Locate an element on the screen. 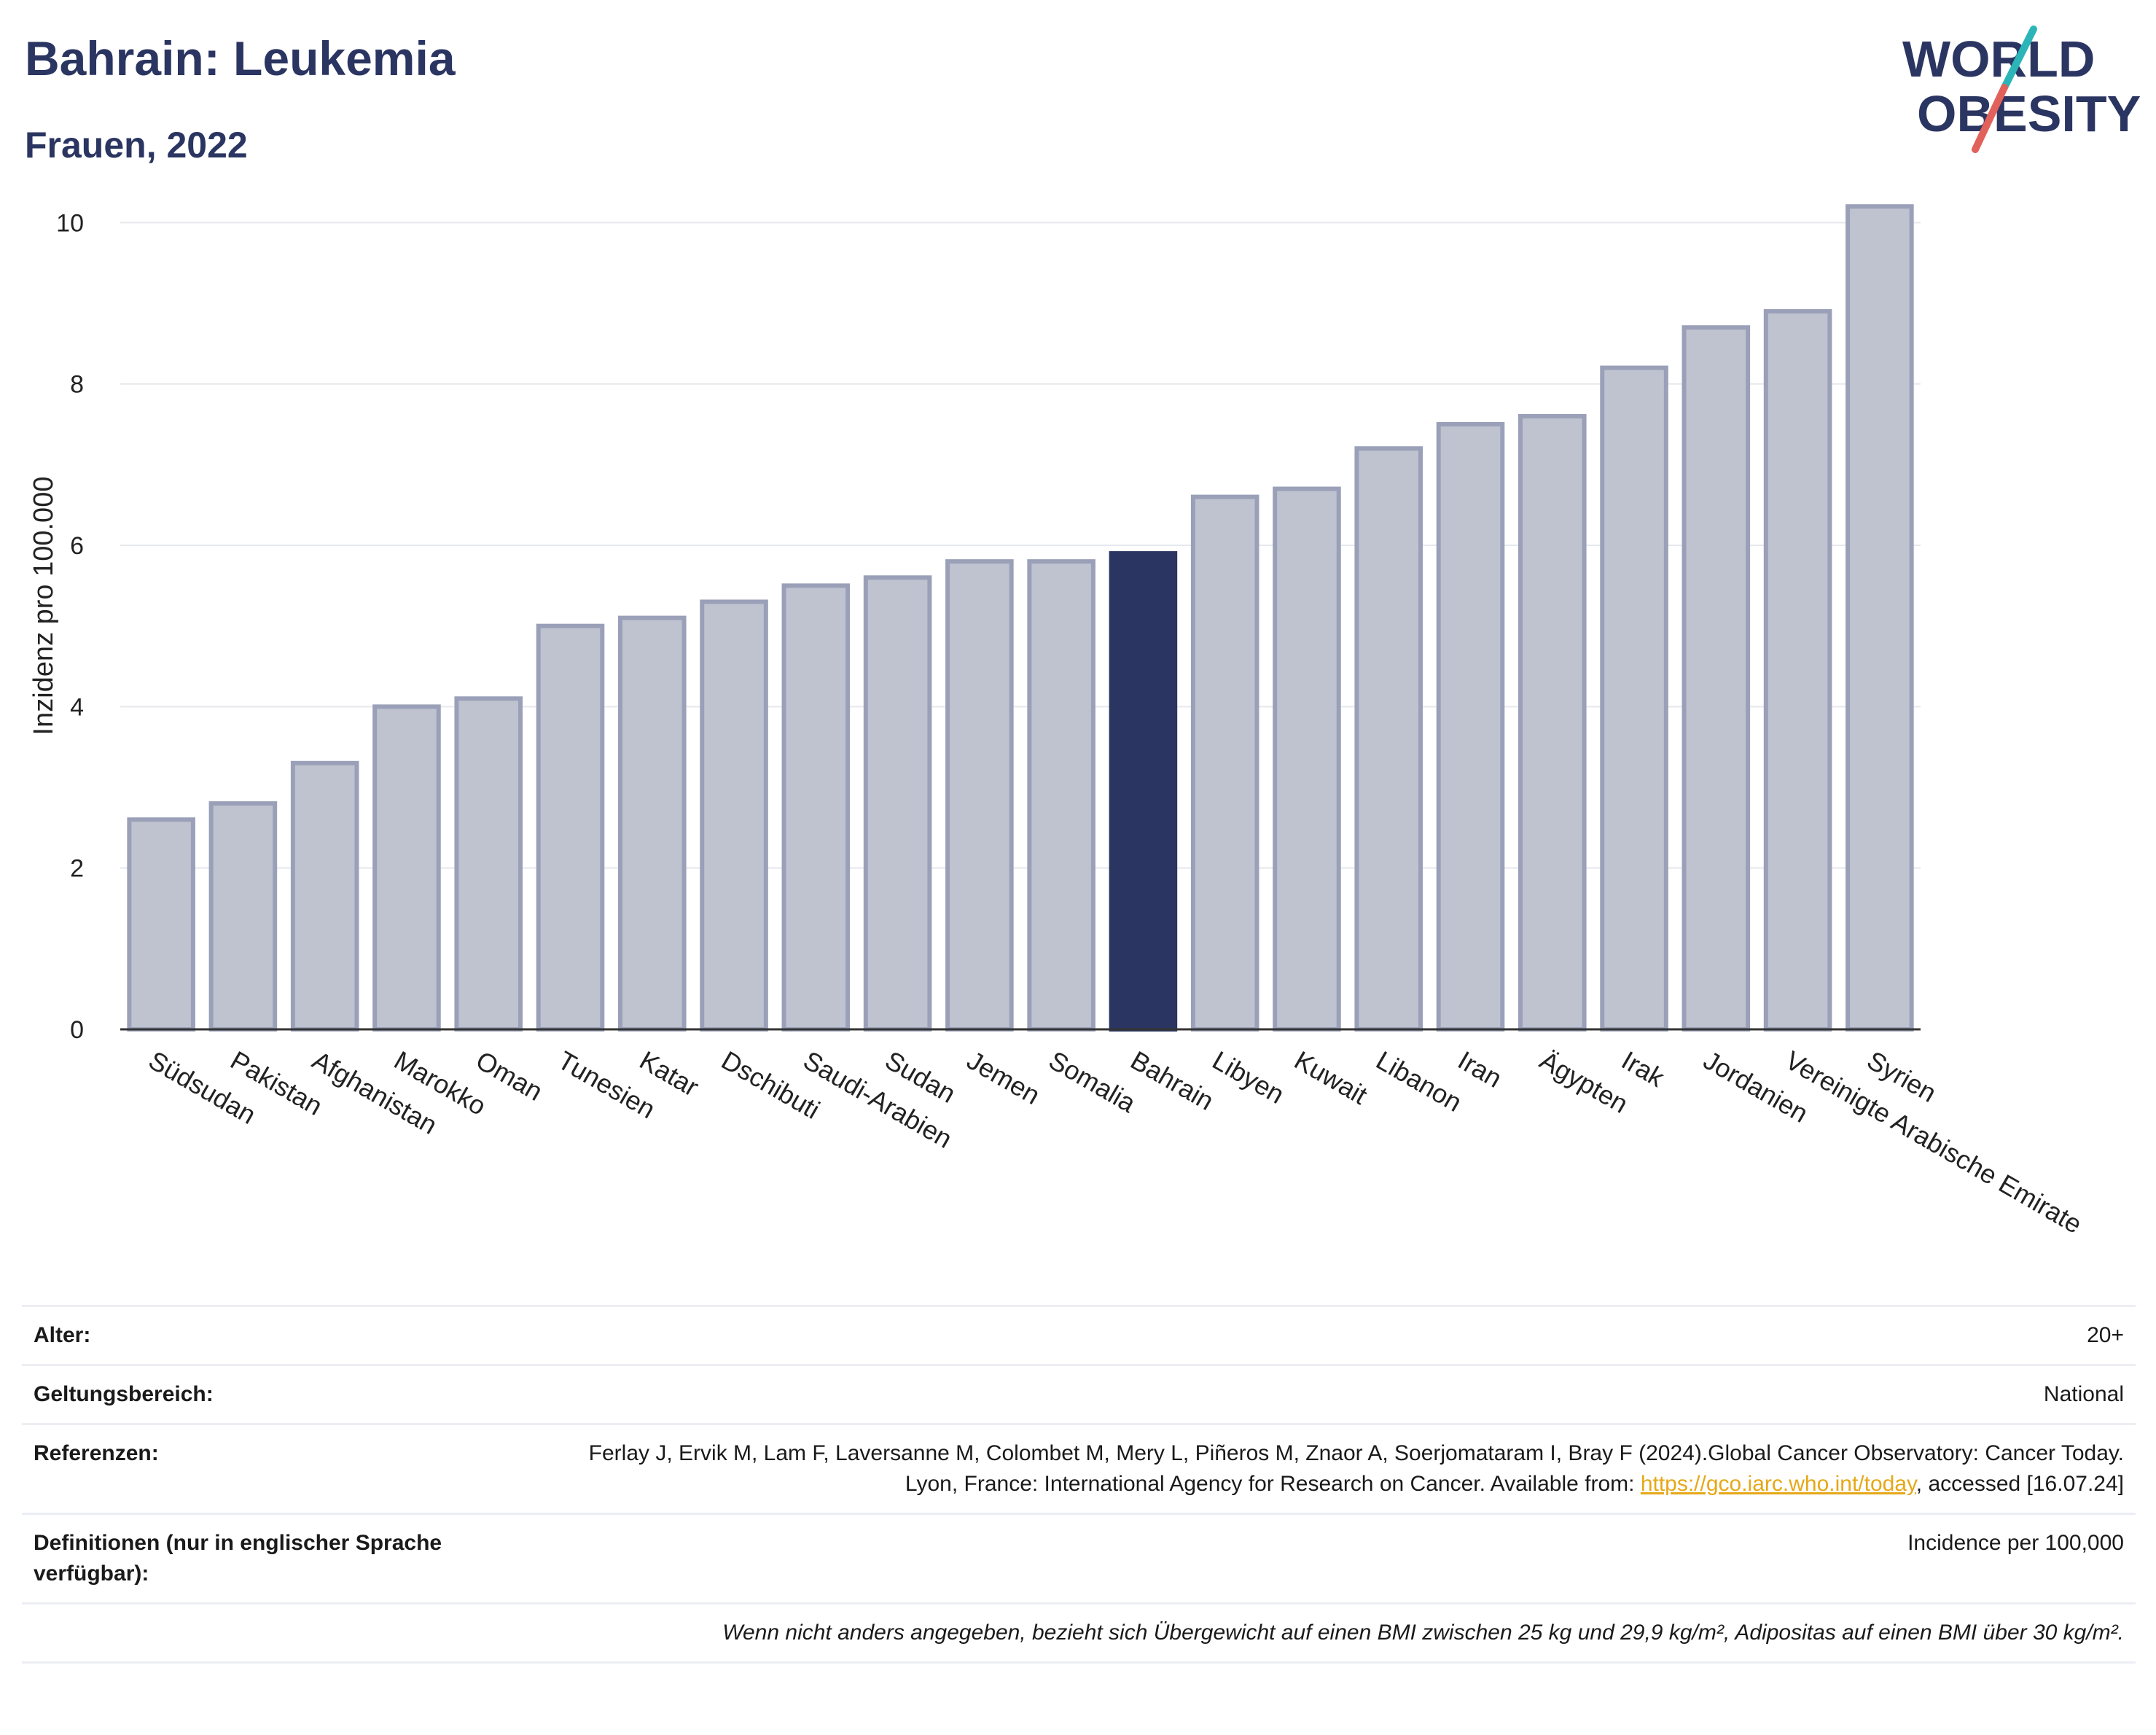  y-tick-label: 6 is located at coordinates (77, 546).